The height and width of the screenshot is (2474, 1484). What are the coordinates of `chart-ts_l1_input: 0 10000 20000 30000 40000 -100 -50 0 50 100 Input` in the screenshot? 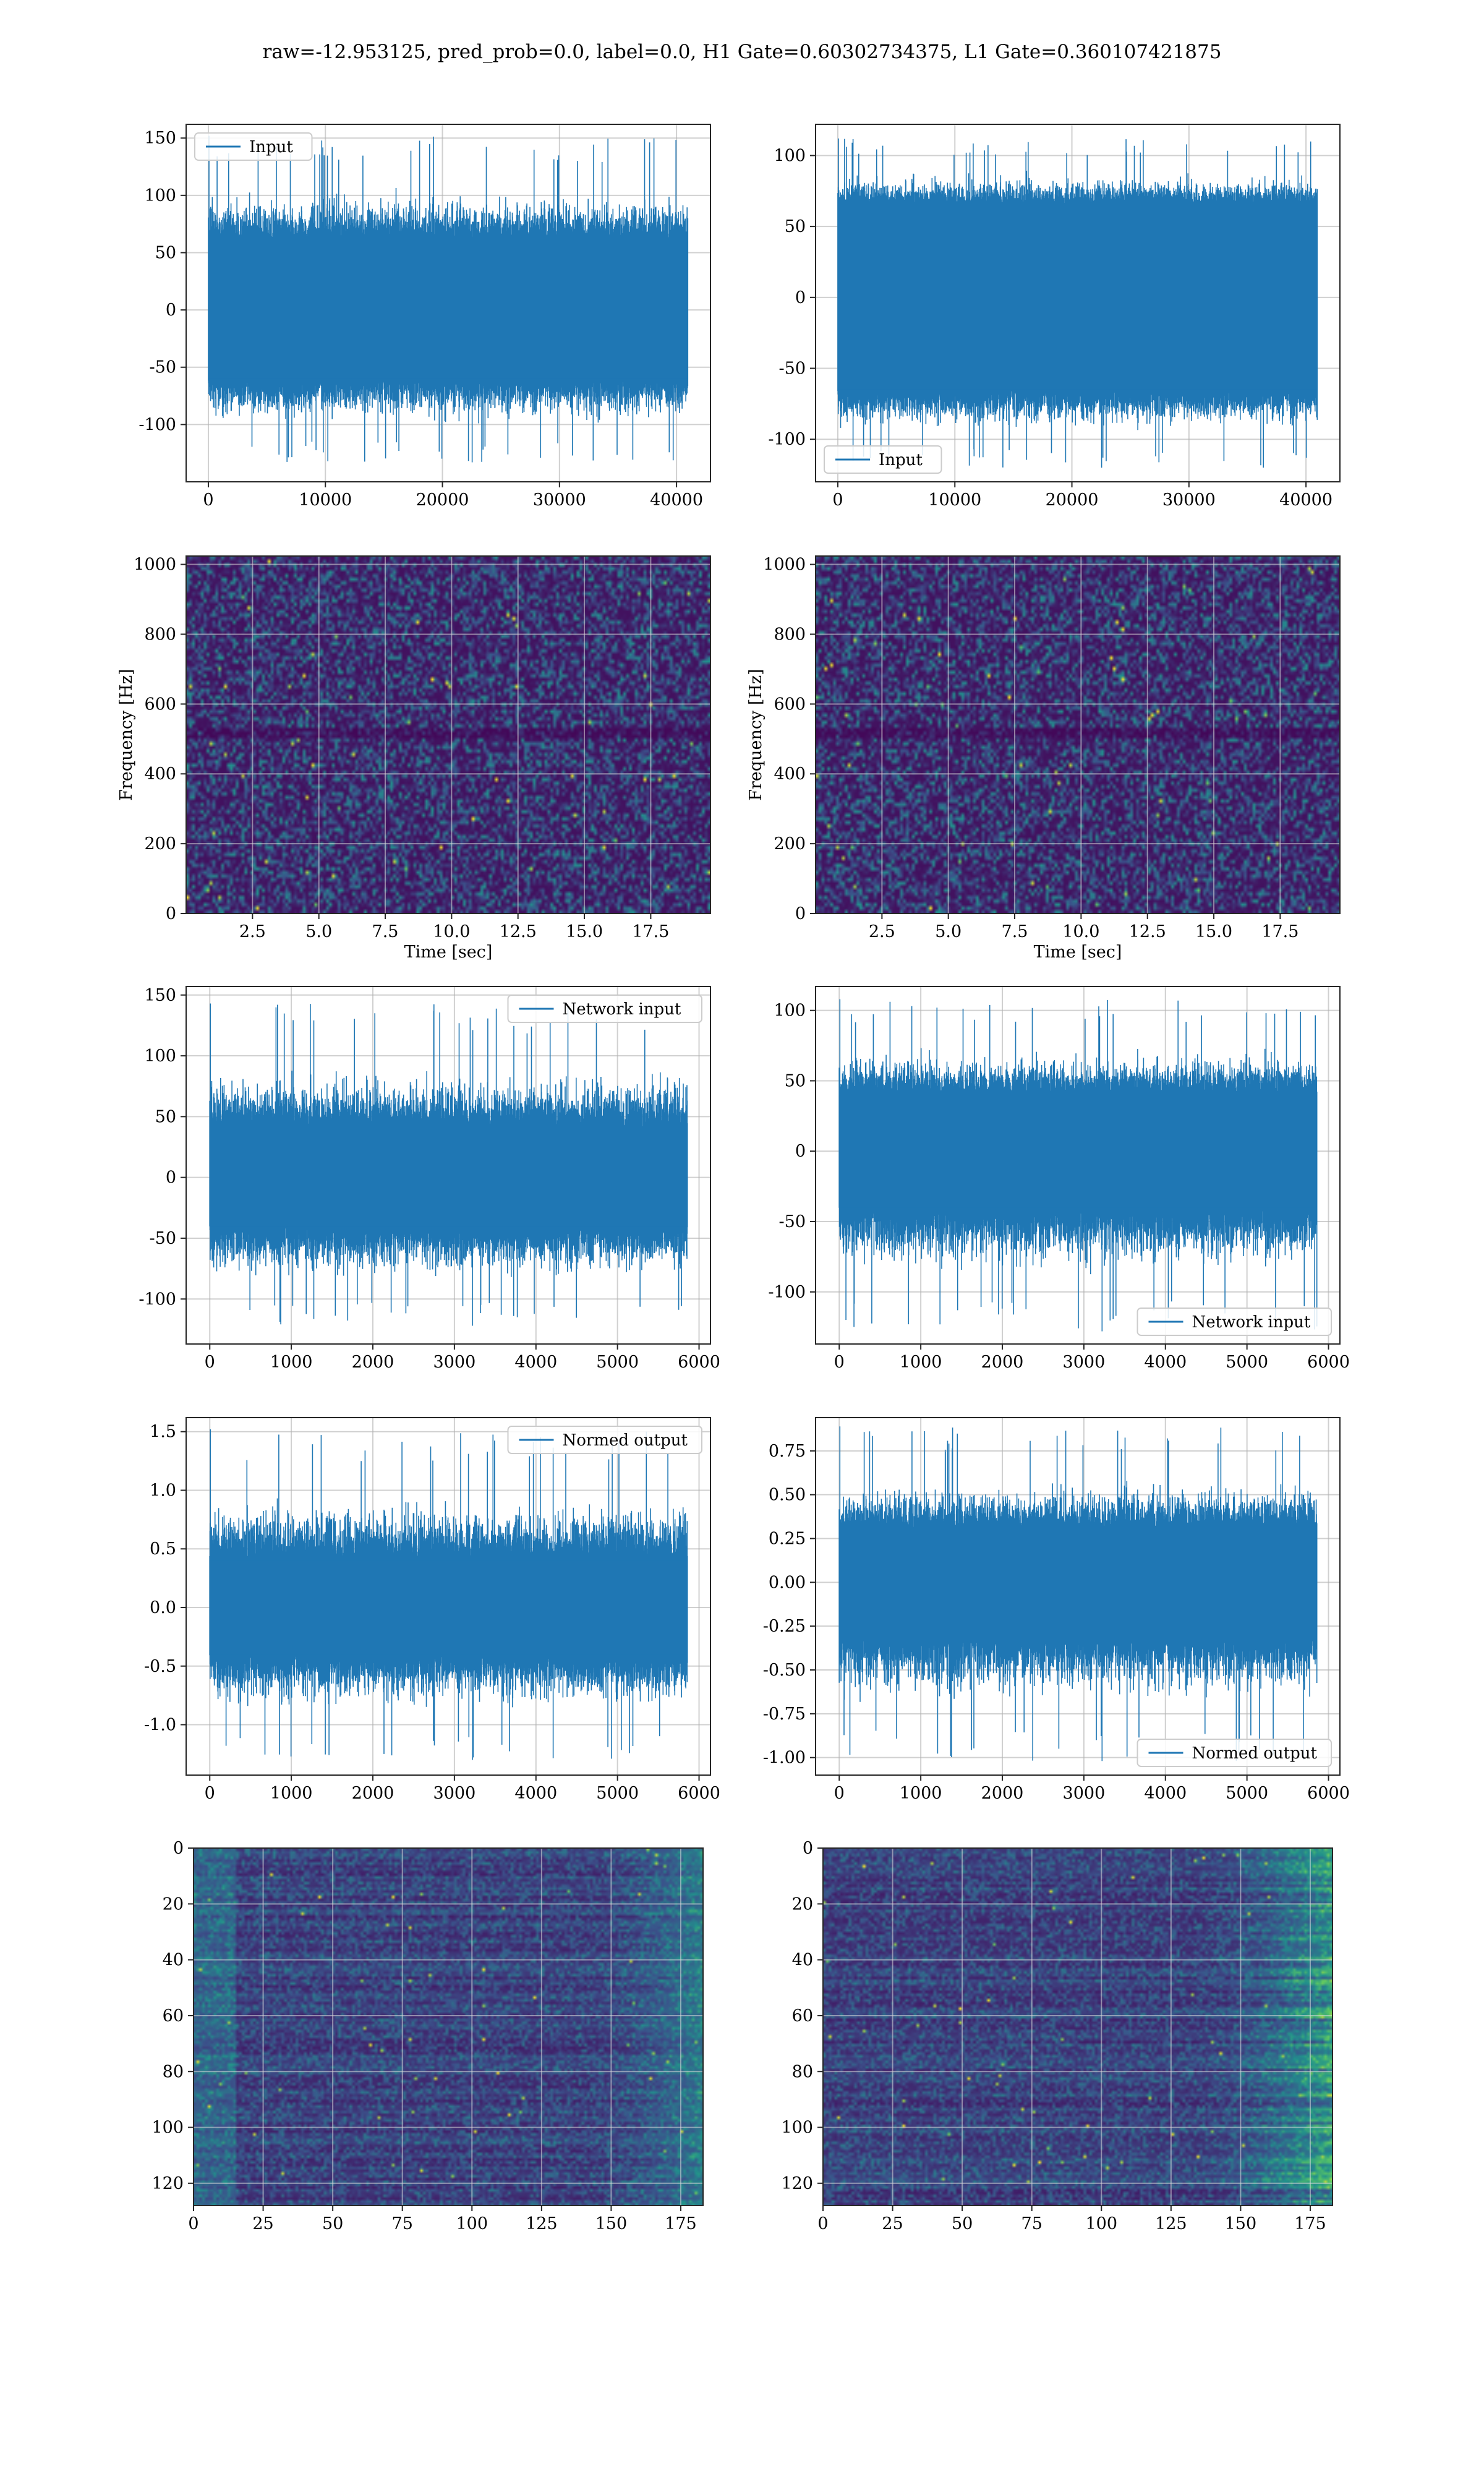 It's located at (1054, 317).